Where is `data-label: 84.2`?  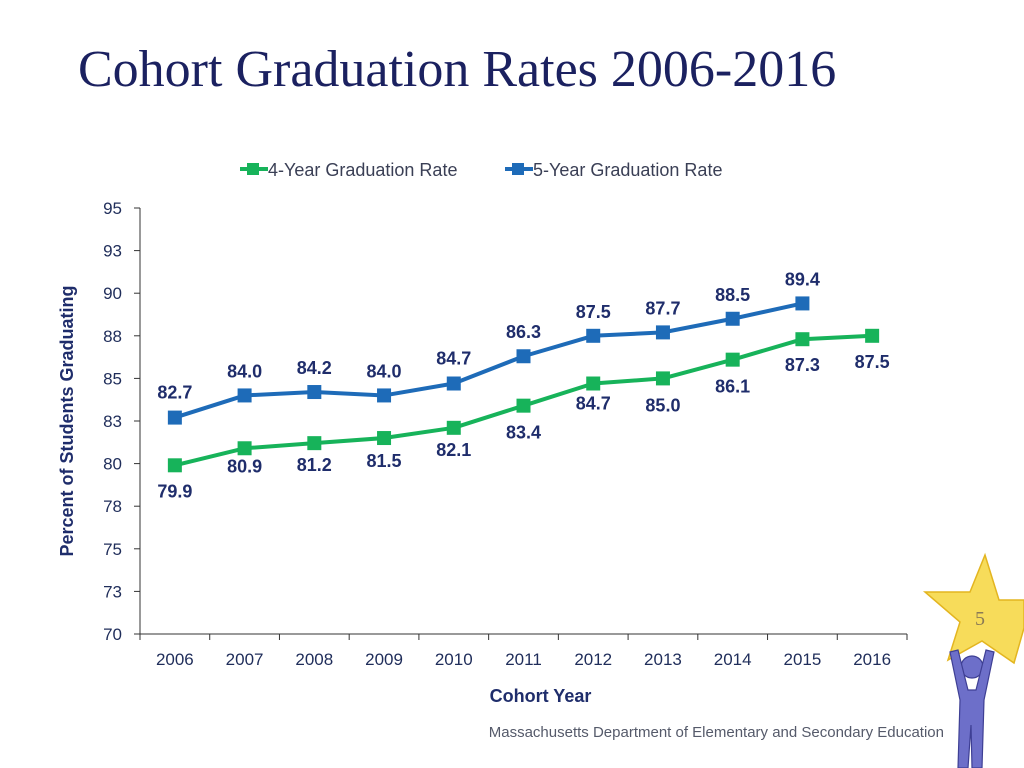 data-label: 84.2 is located at coordinates (314, 368).